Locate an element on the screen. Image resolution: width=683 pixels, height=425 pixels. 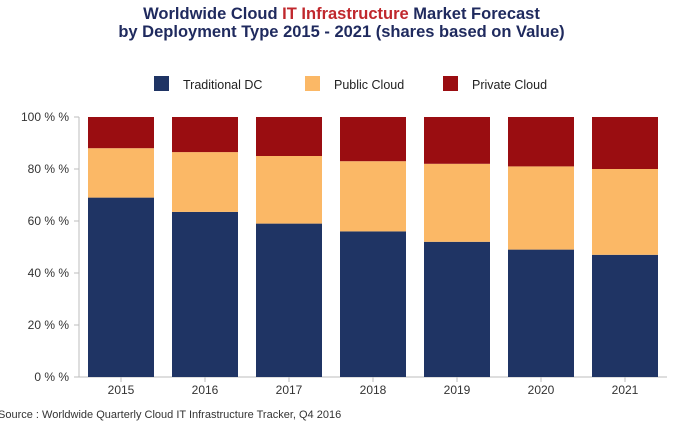
x-tick-label: 2016 is located at coordinates (205, 390).